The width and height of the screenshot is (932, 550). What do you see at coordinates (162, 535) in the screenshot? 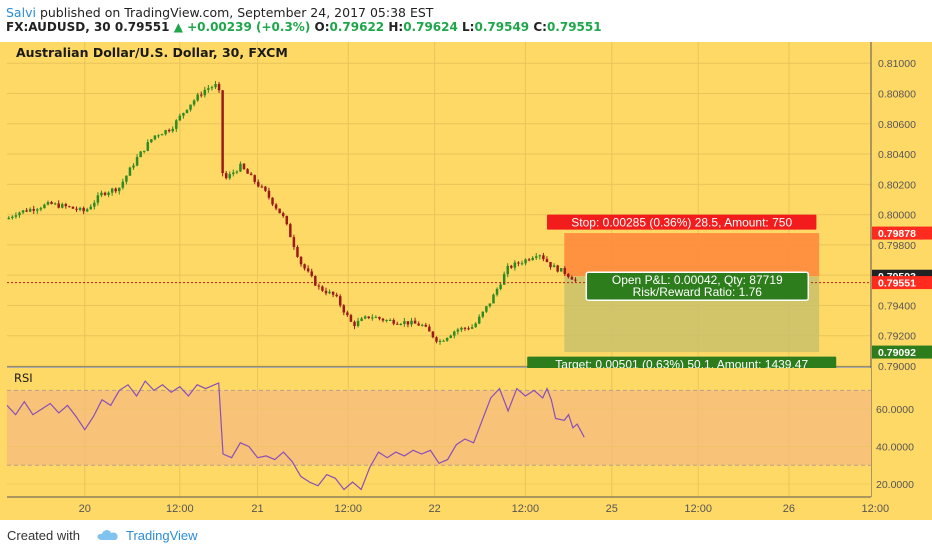
I see `tradingview-brand-link: TradingView` at bounding box center [162, 535].